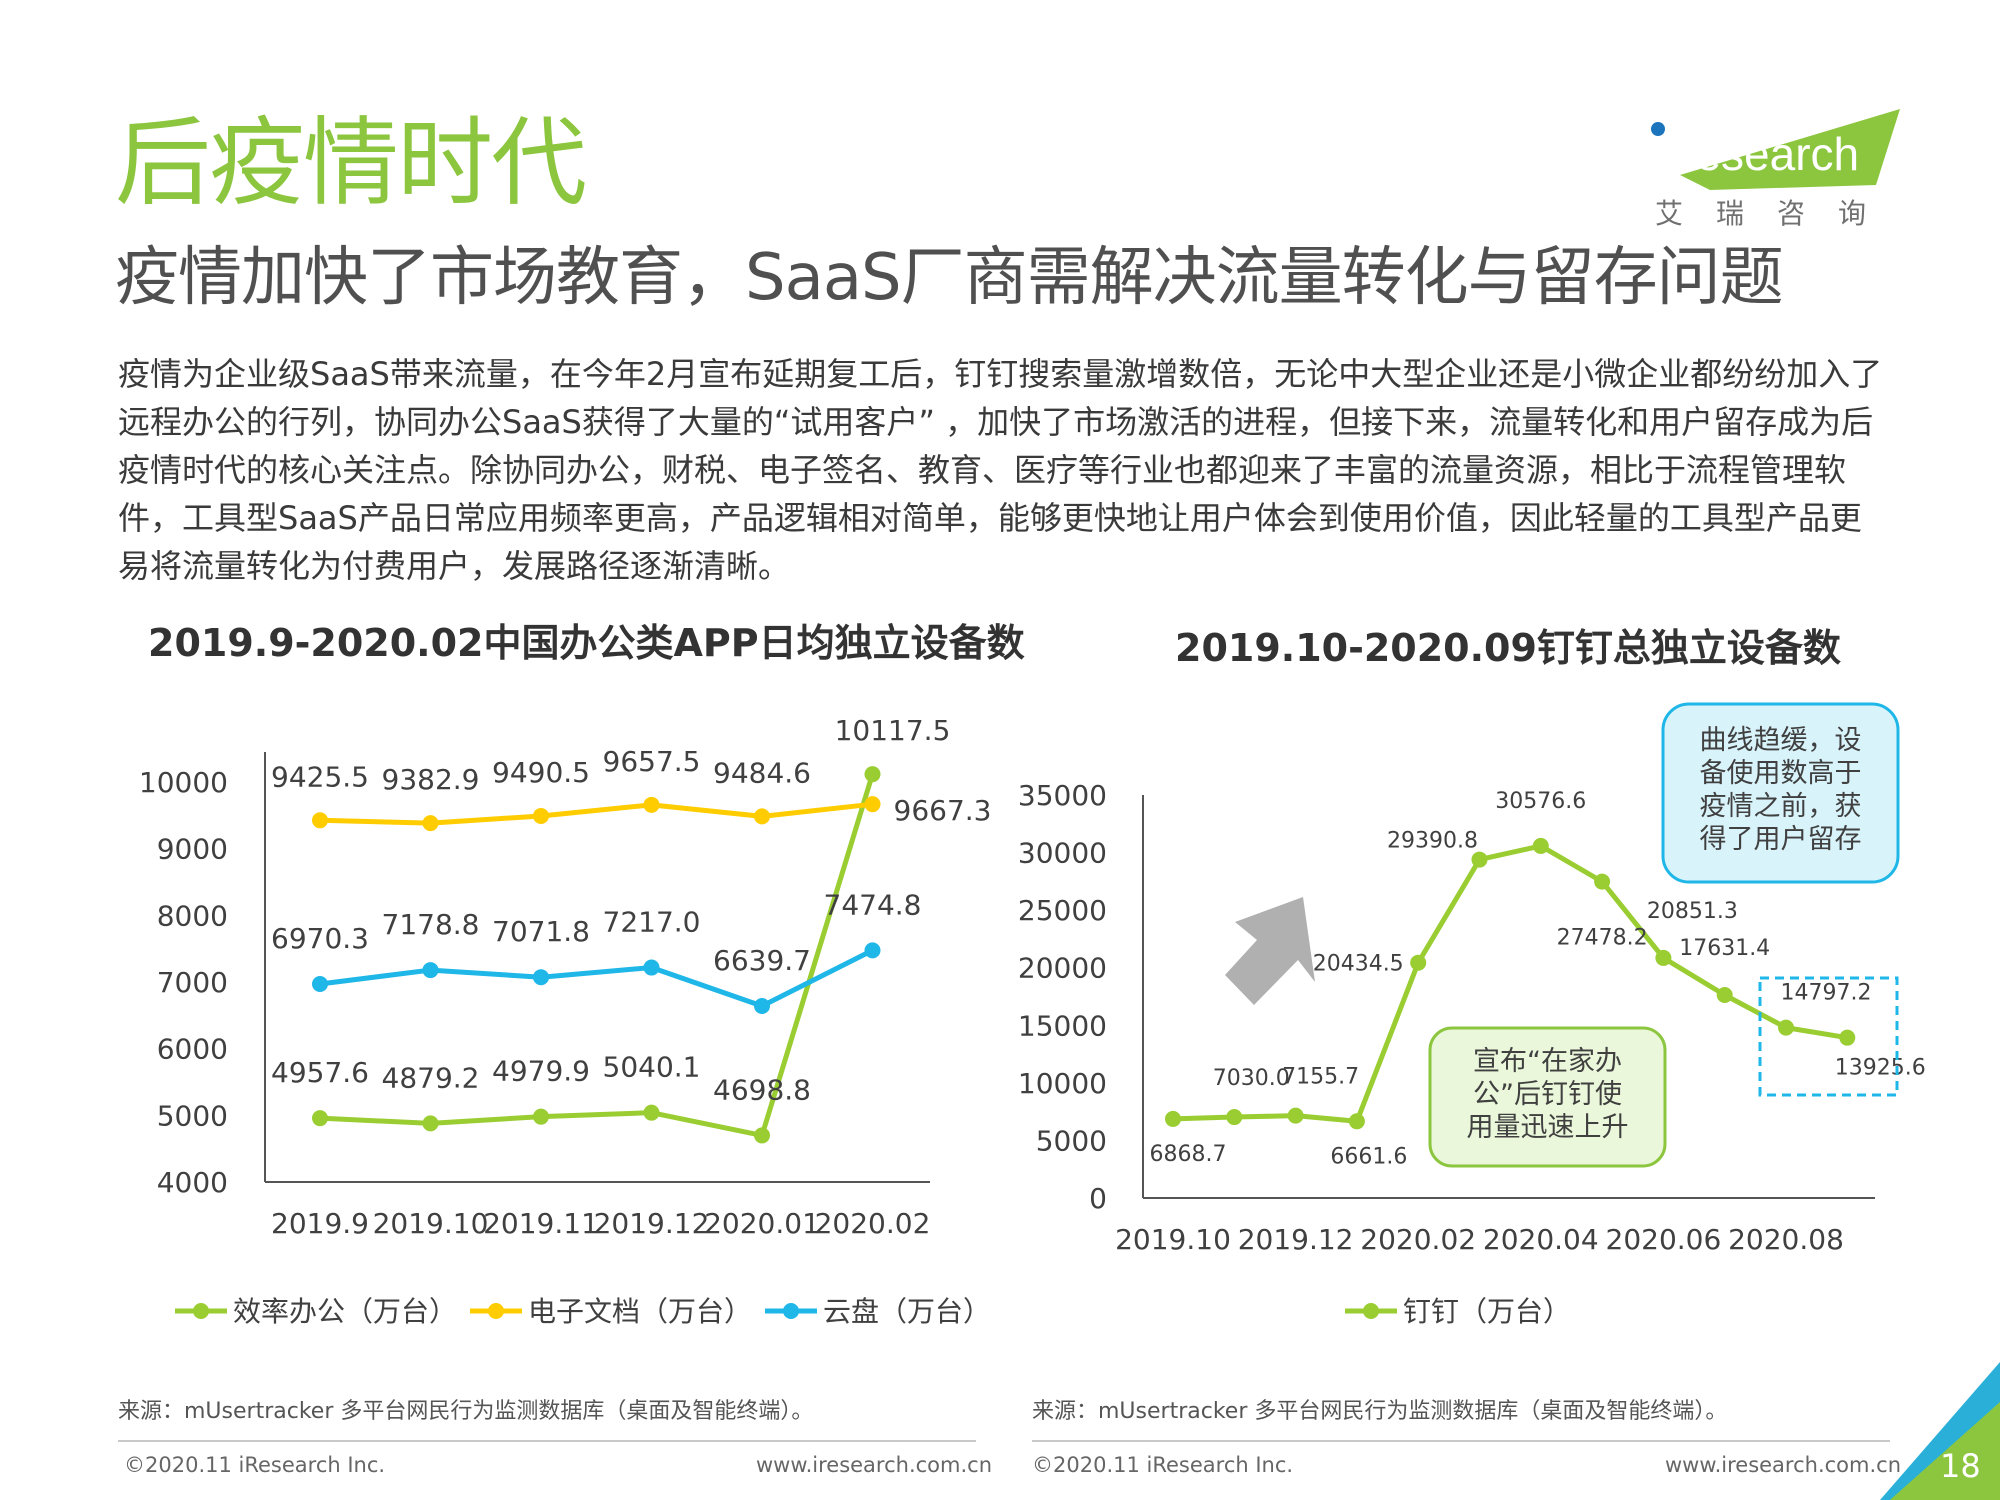 This screenshot has width=2000, height=1500. I want to click on left-data-label: 7217.0, so click(652, 922).